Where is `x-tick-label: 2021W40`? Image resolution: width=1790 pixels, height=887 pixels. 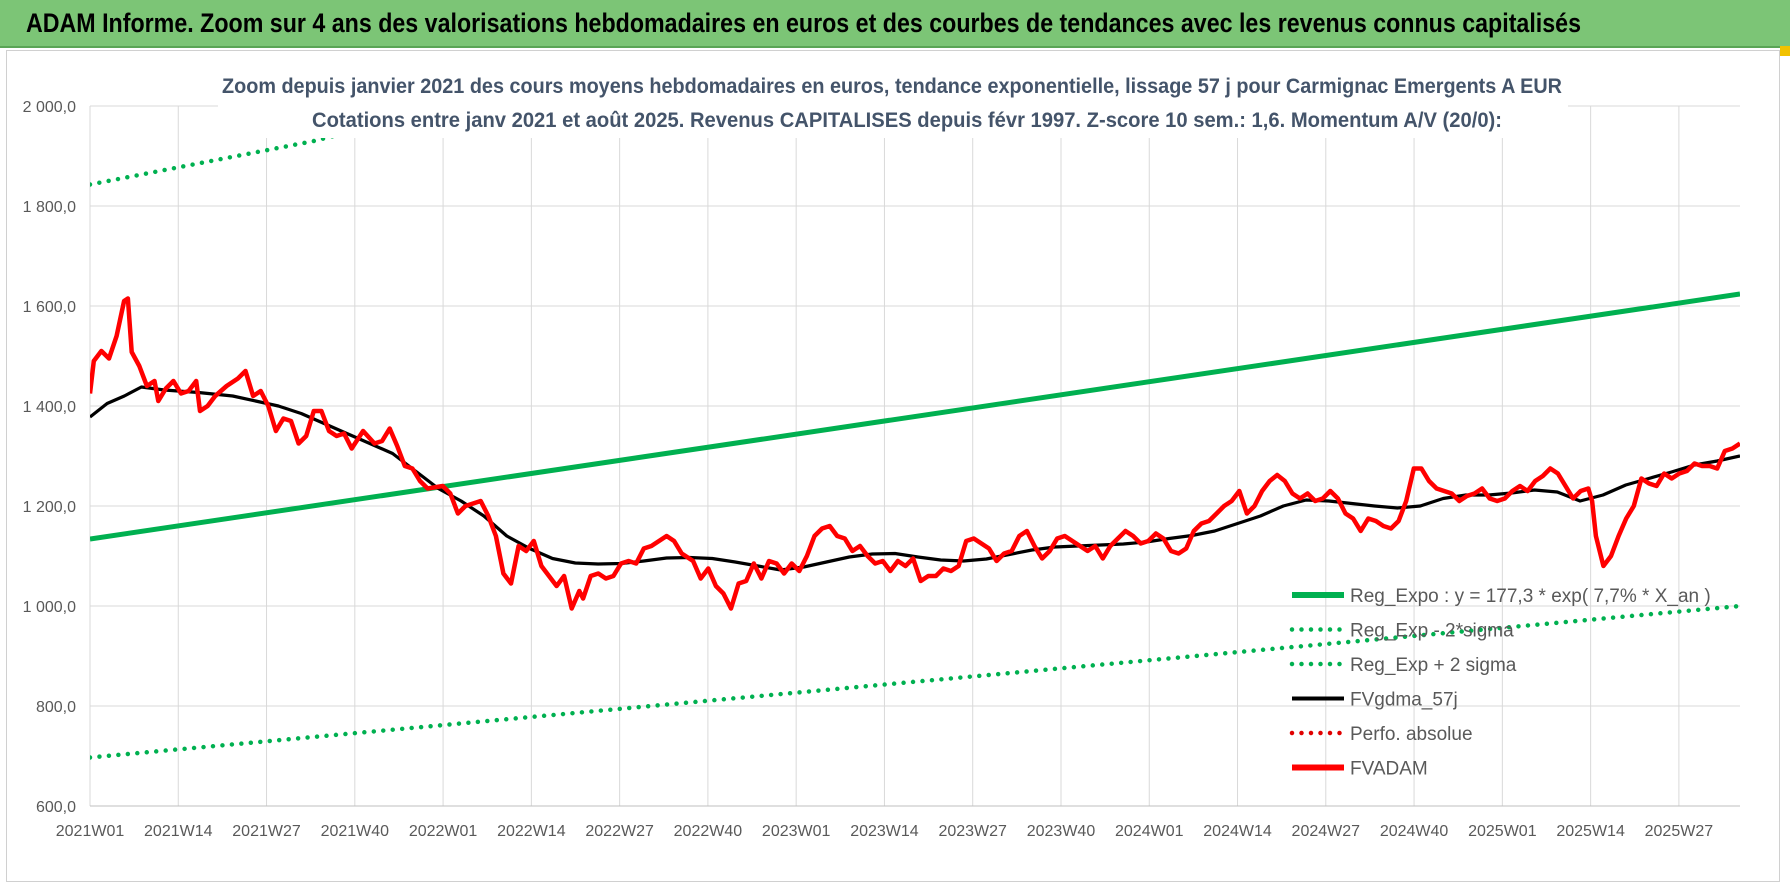
x-tick-label: 2021W40 is located at coordinates (355, 831).